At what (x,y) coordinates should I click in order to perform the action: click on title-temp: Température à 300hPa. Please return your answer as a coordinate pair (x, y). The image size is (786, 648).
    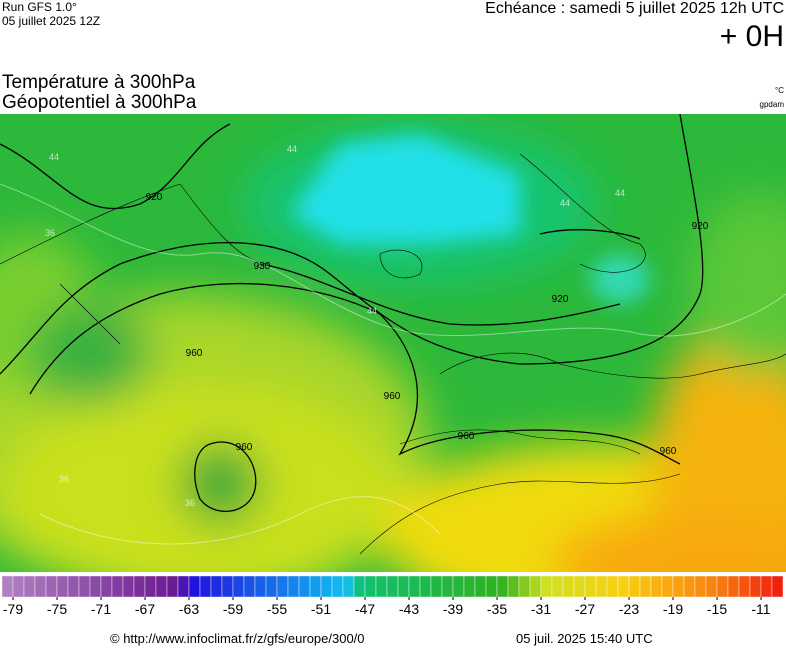
    Looking at the image, I should click on (99, 82).